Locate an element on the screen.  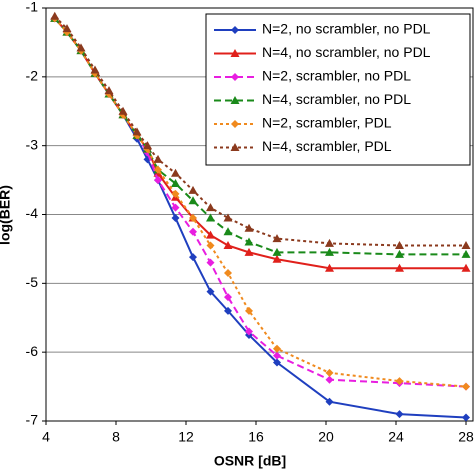
y-tick-label: -4 is located at coordinates (32, 213).